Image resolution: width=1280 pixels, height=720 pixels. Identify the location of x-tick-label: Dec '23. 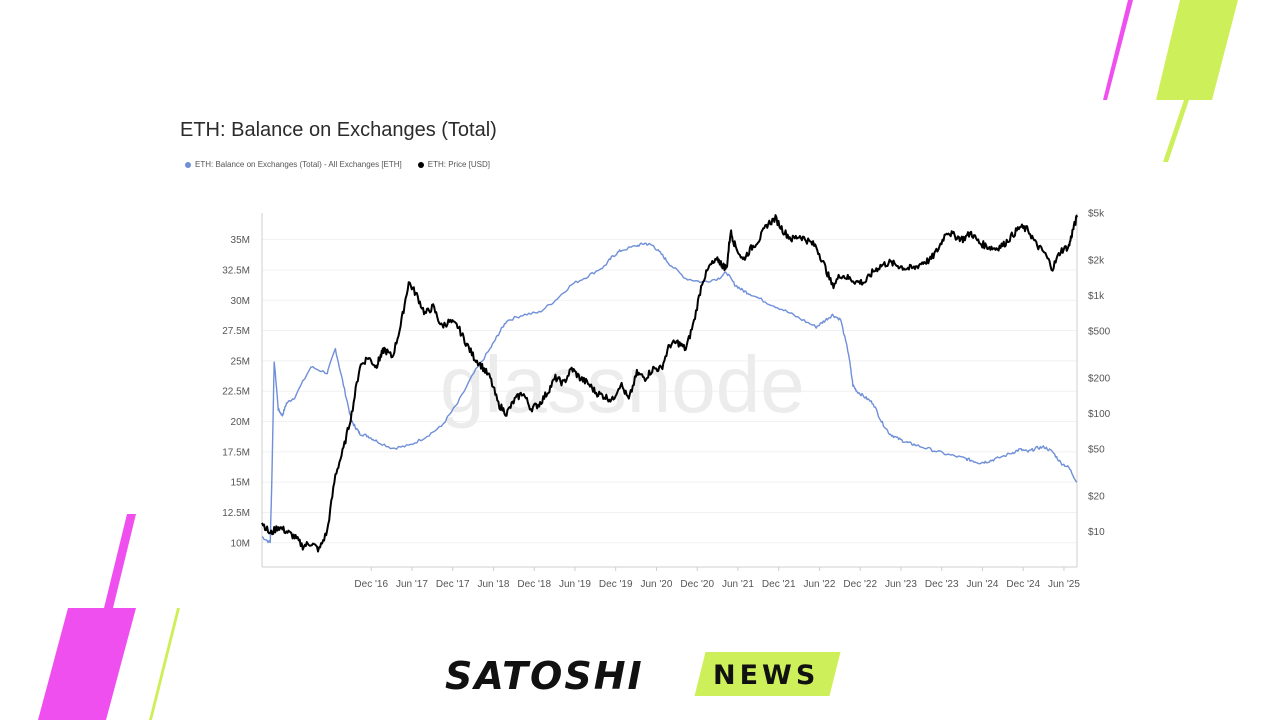
(942, 584).